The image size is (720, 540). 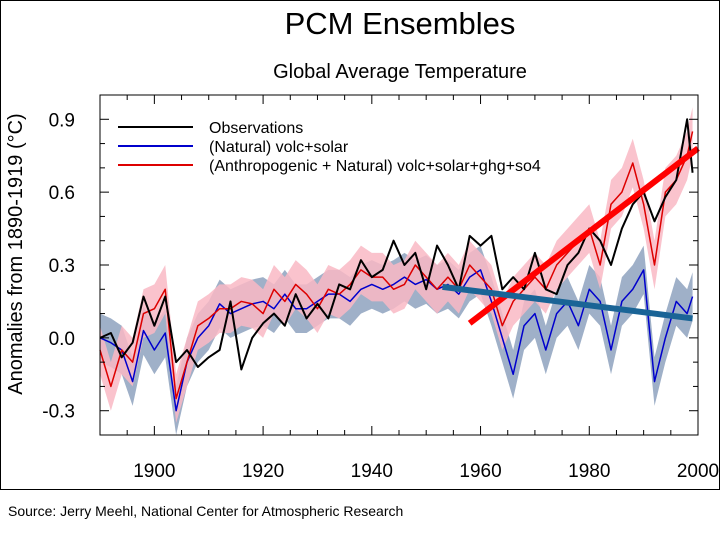 I want to click on y-axis-label: Anomalies from 1890-1919 (°C), so click(x=16, y=253).